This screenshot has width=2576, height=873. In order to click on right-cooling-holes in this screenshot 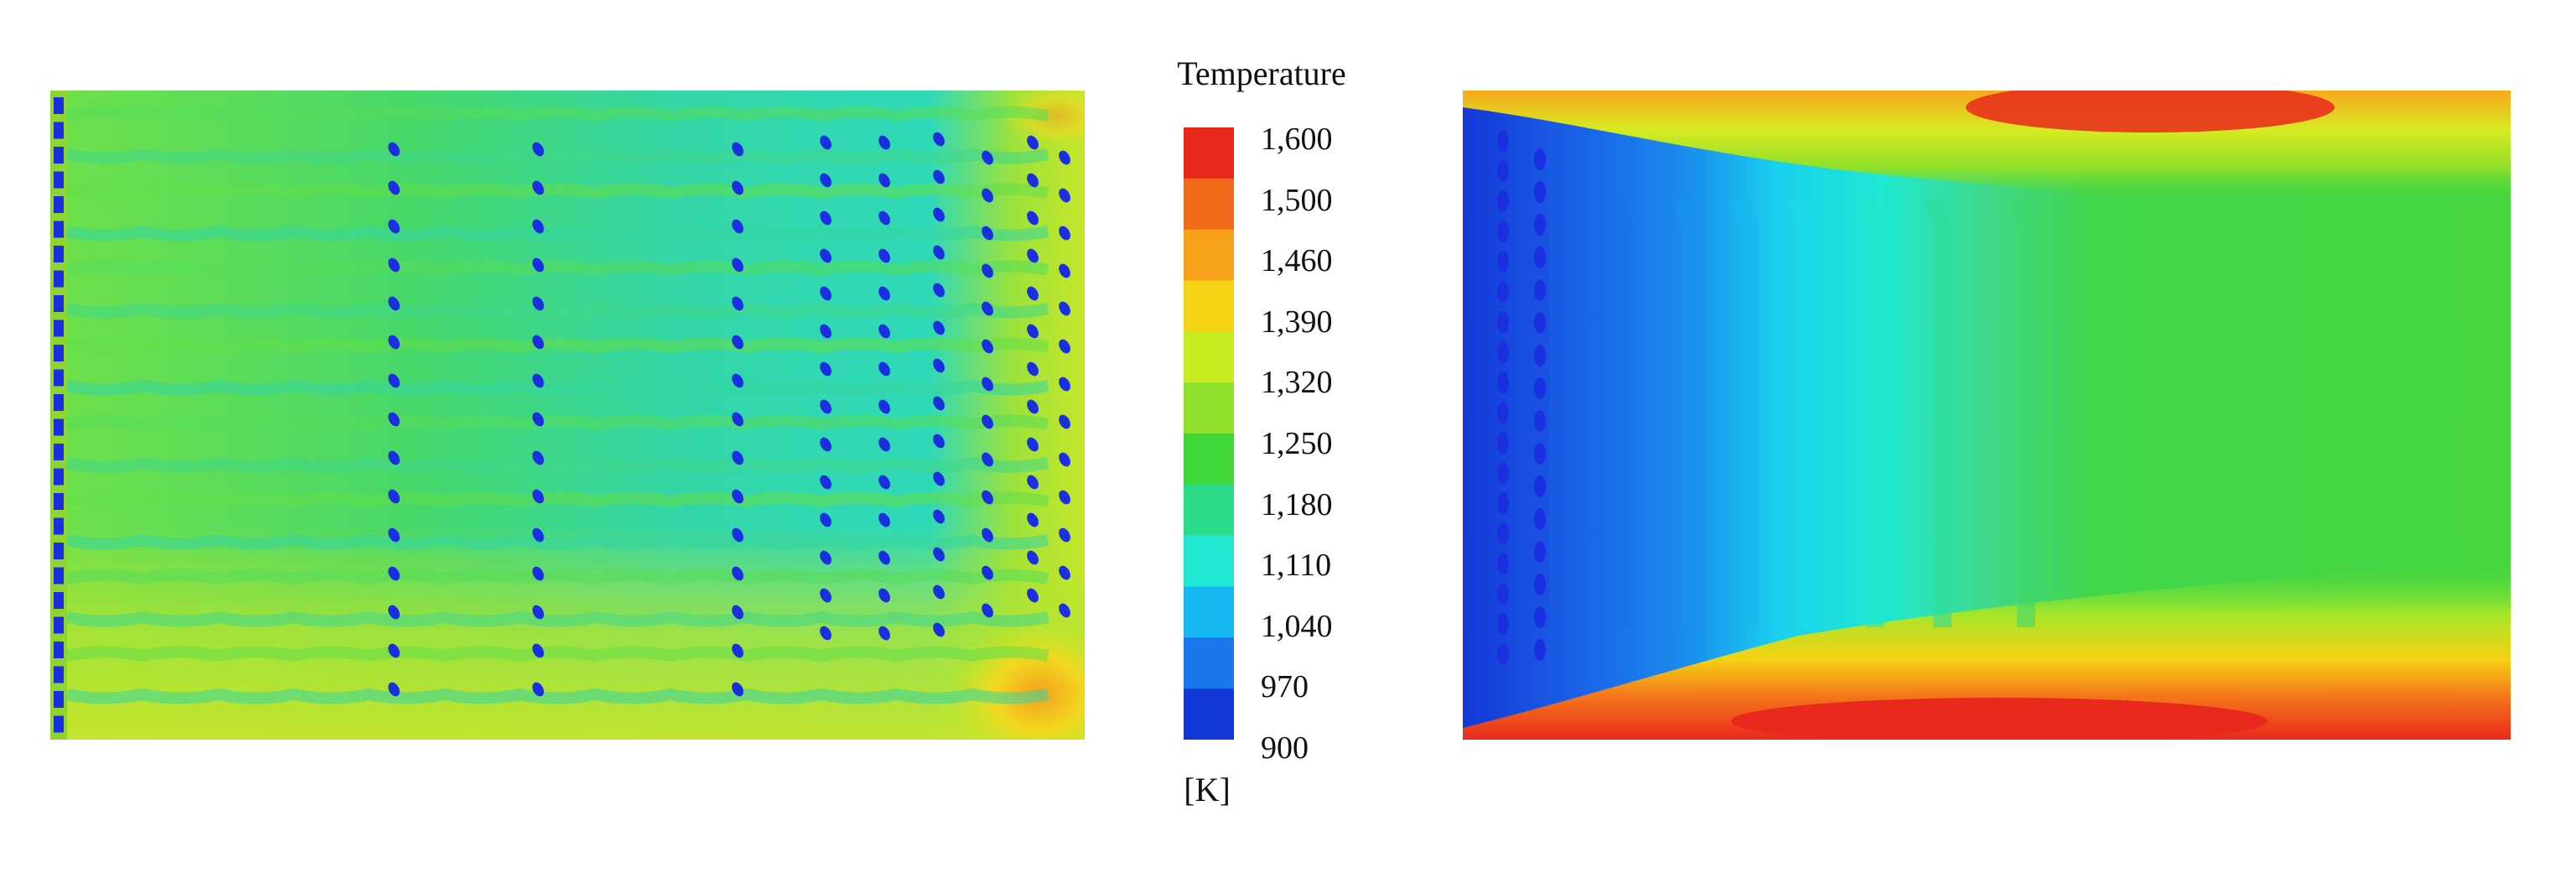, I will do `click(1521, 397)`.